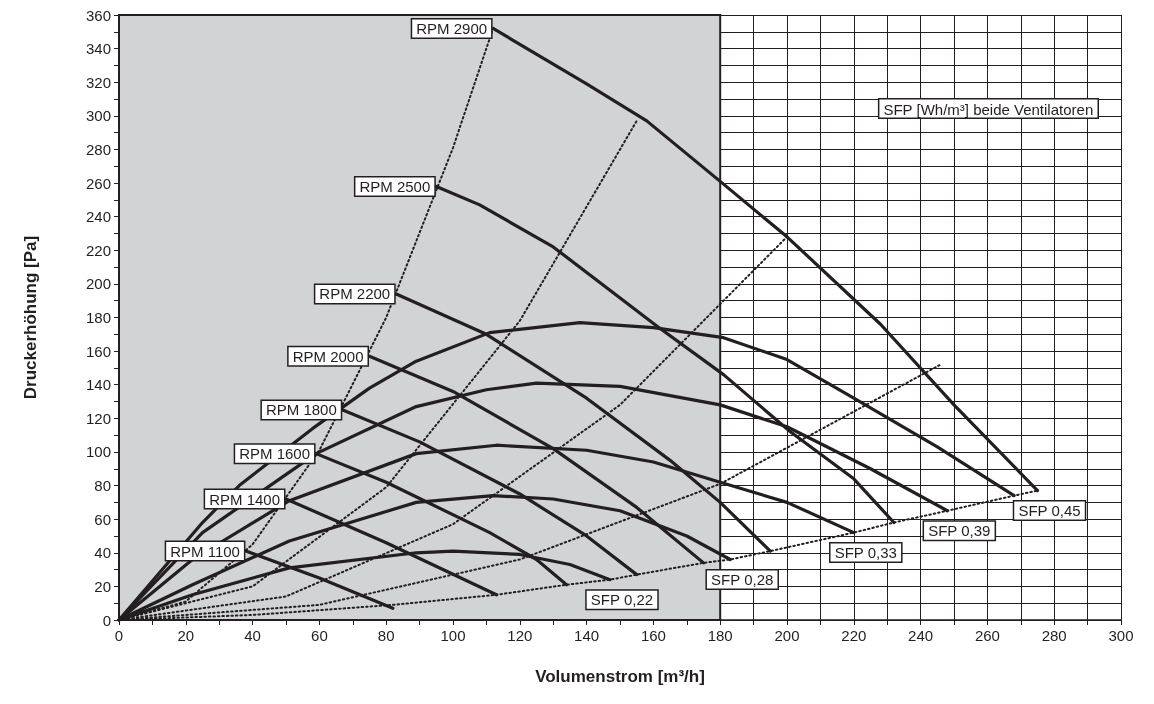  Describe the element at coordinates (102, 486) in the screenshot. I see `y-tick-label: 80` at that location.